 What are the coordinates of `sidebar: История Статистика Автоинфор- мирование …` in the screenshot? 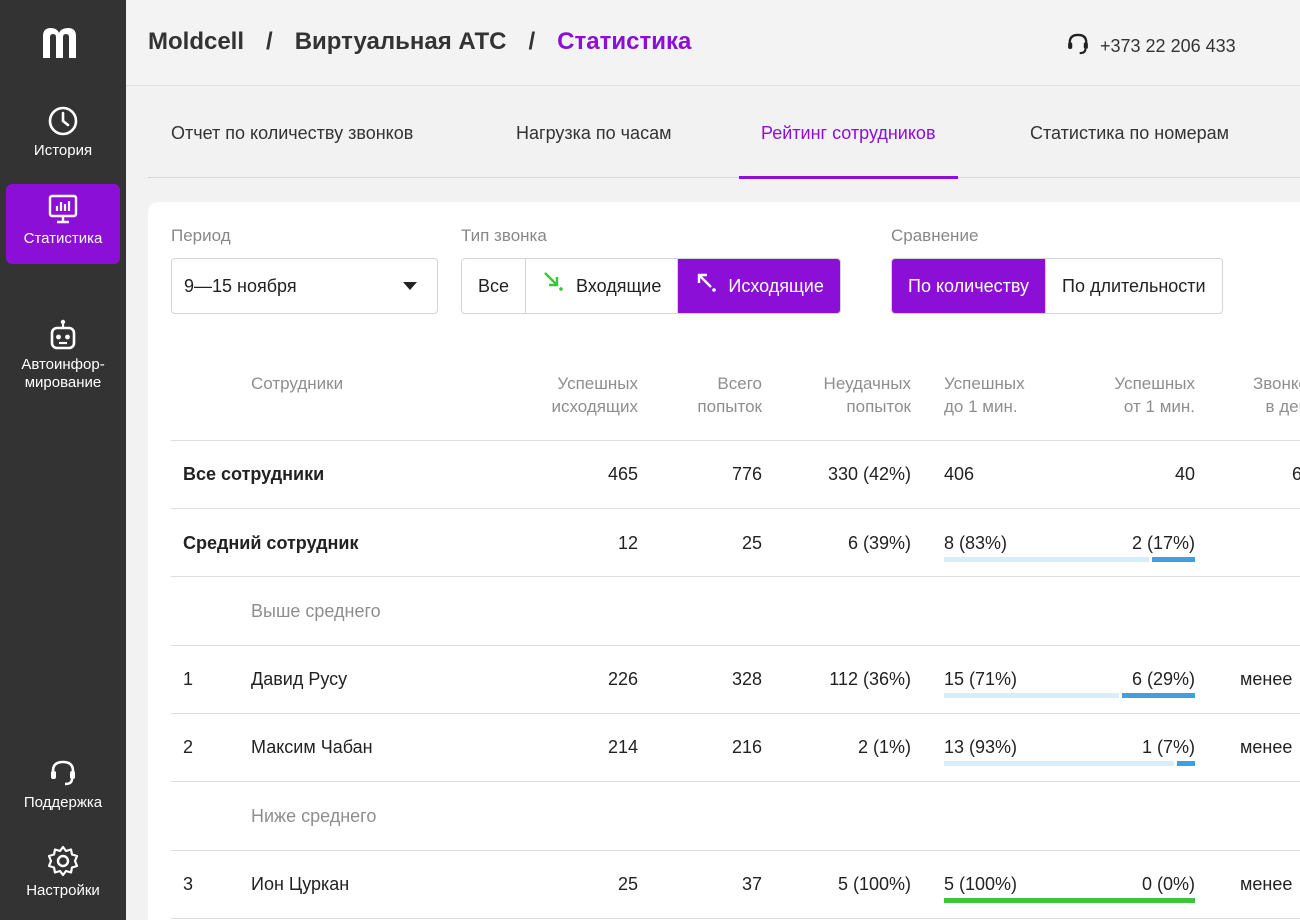 It's located at (63, 460).